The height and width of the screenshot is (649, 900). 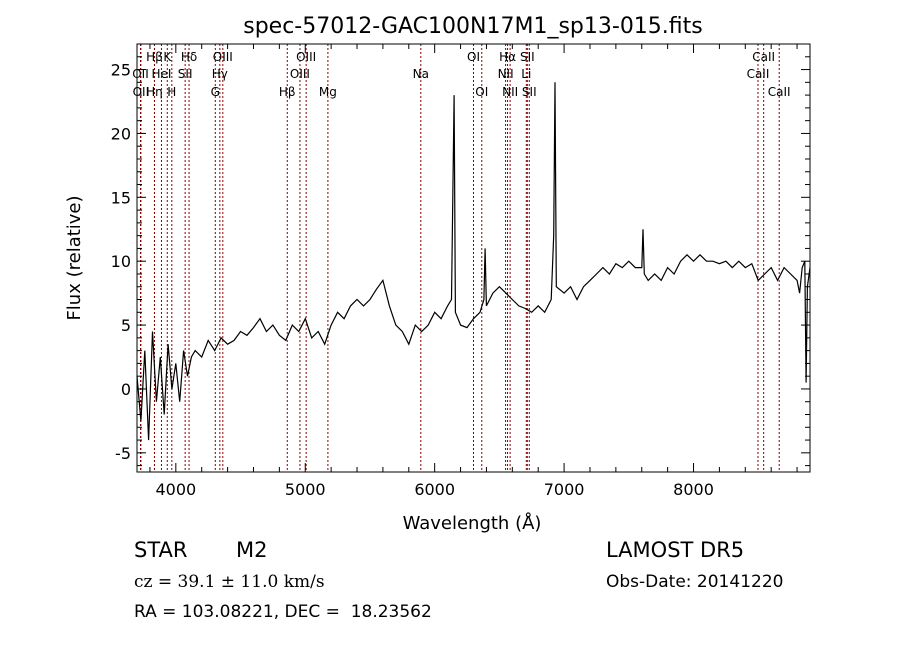 I want to click on object-subclass: M2, so click(x=252, y=550).